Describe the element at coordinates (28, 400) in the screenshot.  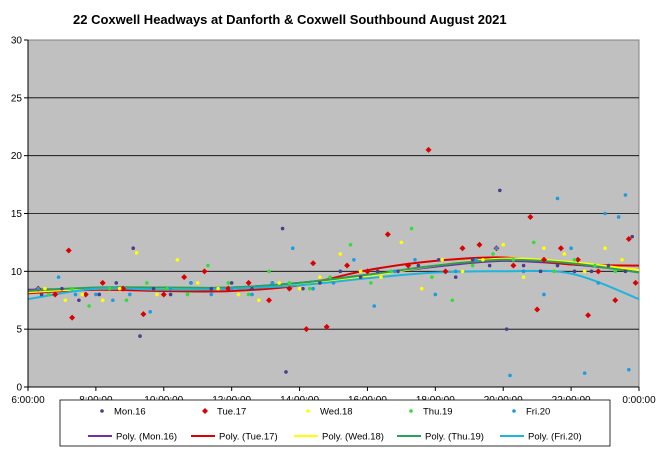
I see `x-tick-label: 6:00:00` at that location.